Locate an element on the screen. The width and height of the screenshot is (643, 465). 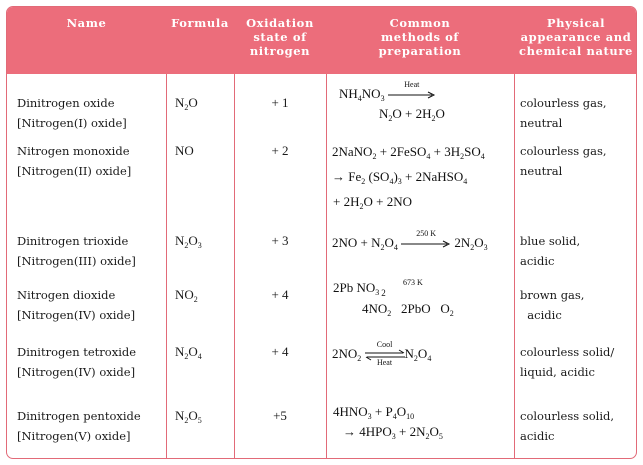
header-oxidation-line3: nitrogen is located at coordinates (280, 51).